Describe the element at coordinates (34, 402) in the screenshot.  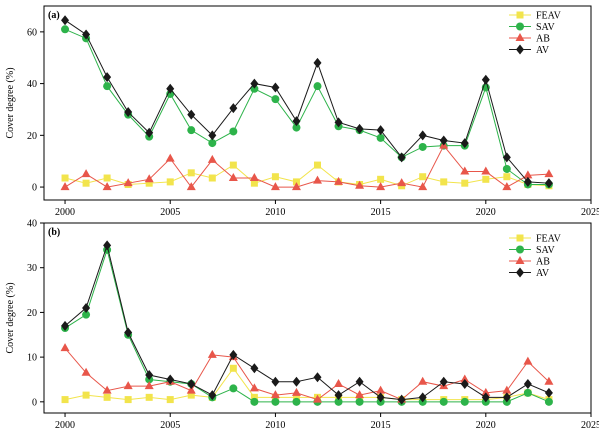
I see `y-tick-label: 0` at that location.